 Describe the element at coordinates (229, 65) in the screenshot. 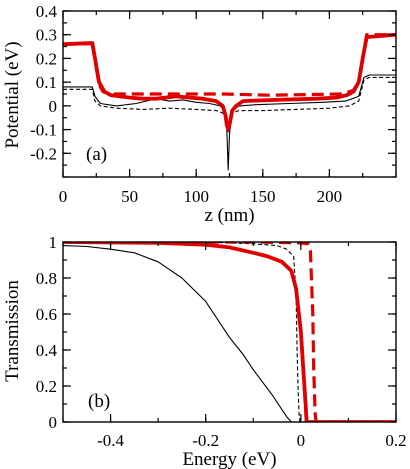

I see `series-line-thick-dashed` at that location.